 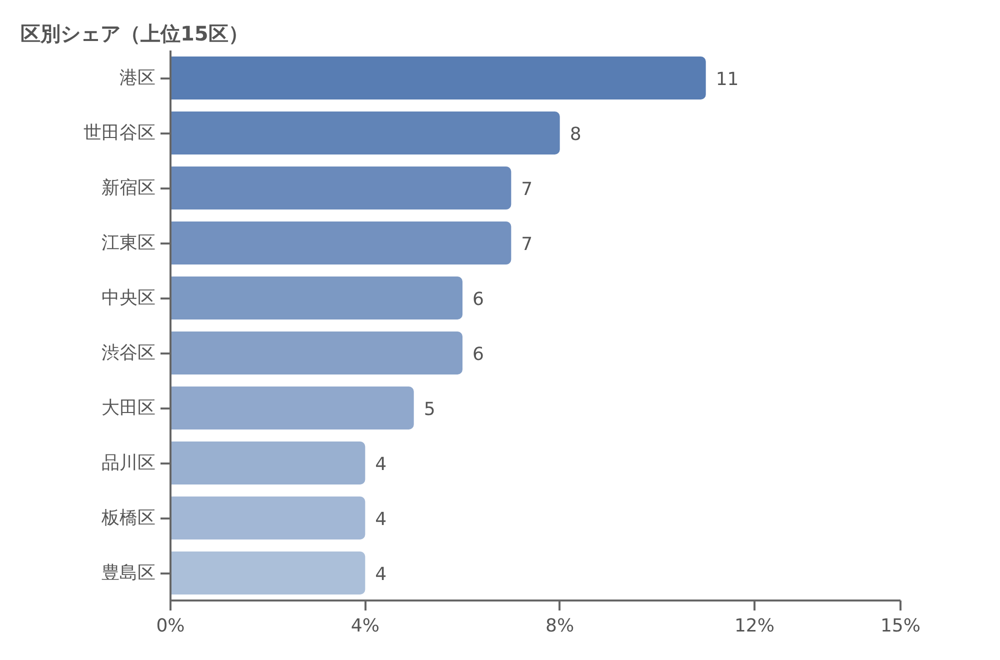 What do you see at coordinates (560, 626) in the screenshot?
I see `x-tick-label: 8%` at bounding box center [560, 626].